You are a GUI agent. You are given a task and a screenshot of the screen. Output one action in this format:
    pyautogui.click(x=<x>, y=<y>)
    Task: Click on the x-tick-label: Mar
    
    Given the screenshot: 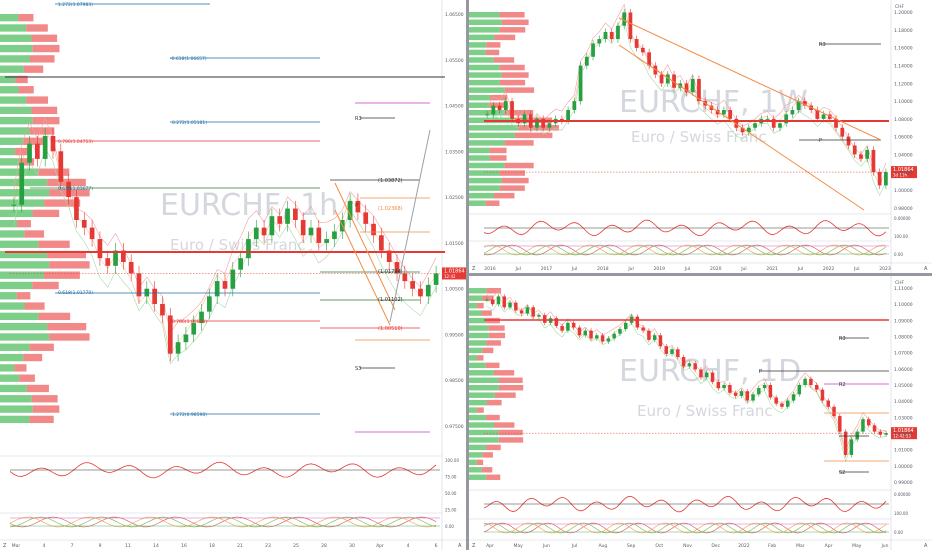 What is the action you would take?
    pyautogui.click(x=16, y=546)
    